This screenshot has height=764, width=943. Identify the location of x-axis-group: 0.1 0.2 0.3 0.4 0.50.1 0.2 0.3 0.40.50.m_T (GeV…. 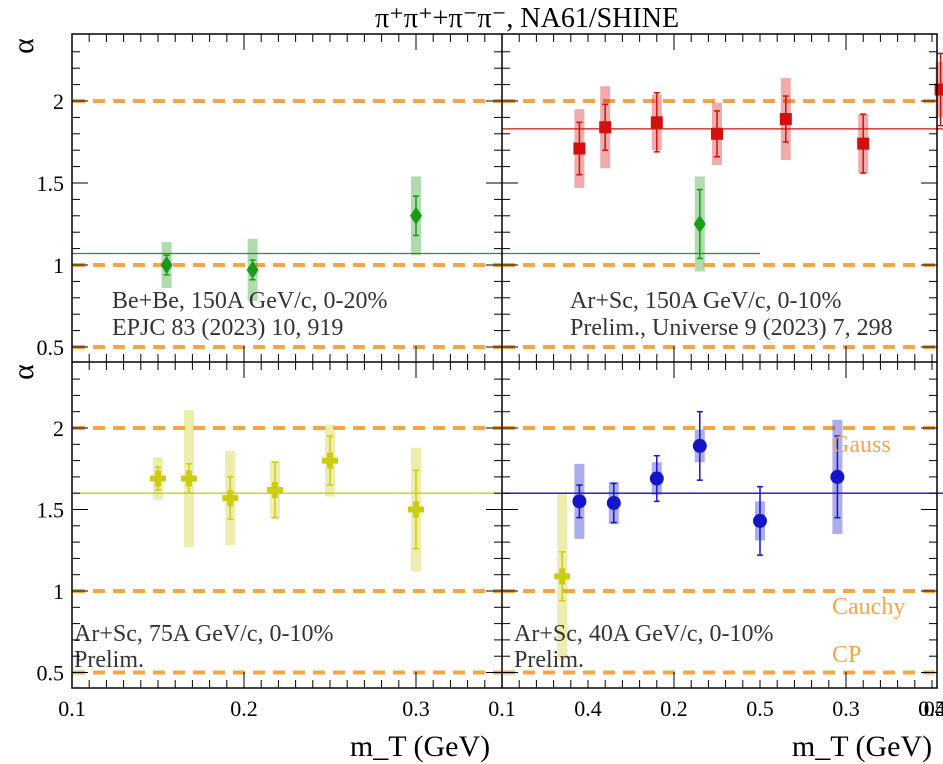
(500, 729).